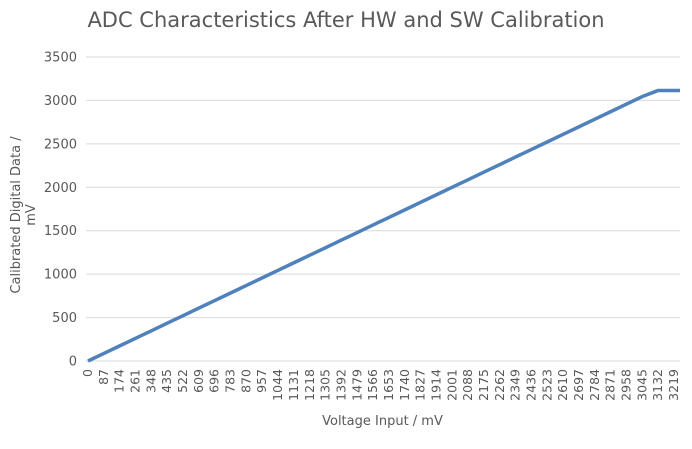 Image resolution: width=692 pixels, height=449 pixels. Describe the element at coordinates (293, 385) in the screenshot. I see `x-tick-label: 1131` at that location.